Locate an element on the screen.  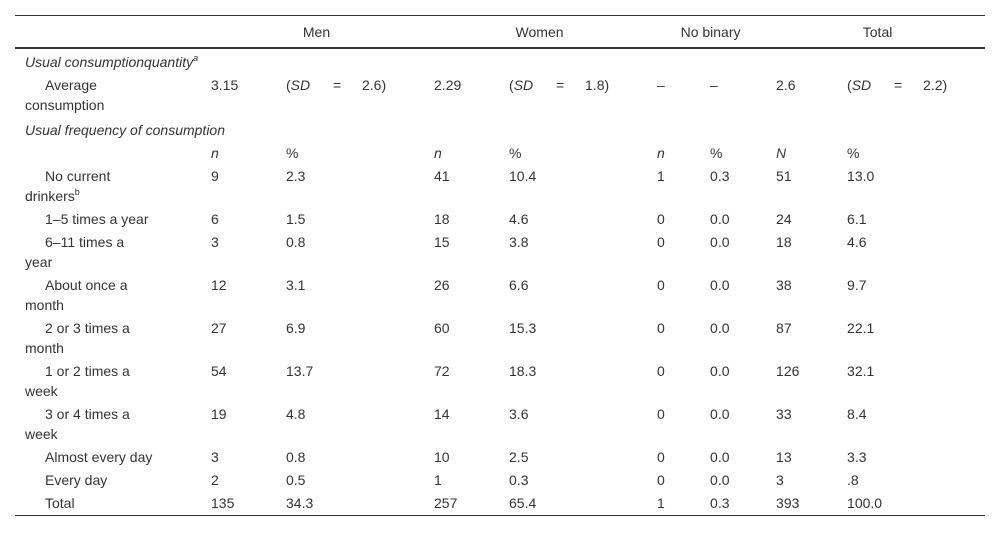
data-row: 6–11 times a year 3 0.8 15 3.8 0 0.0 18 4.6 is located at coordinates (500, 252).